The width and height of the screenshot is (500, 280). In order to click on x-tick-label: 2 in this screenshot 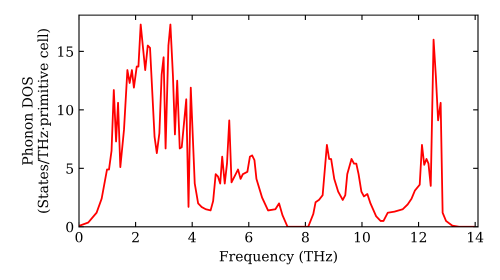, I will do `click(135, 237)`.